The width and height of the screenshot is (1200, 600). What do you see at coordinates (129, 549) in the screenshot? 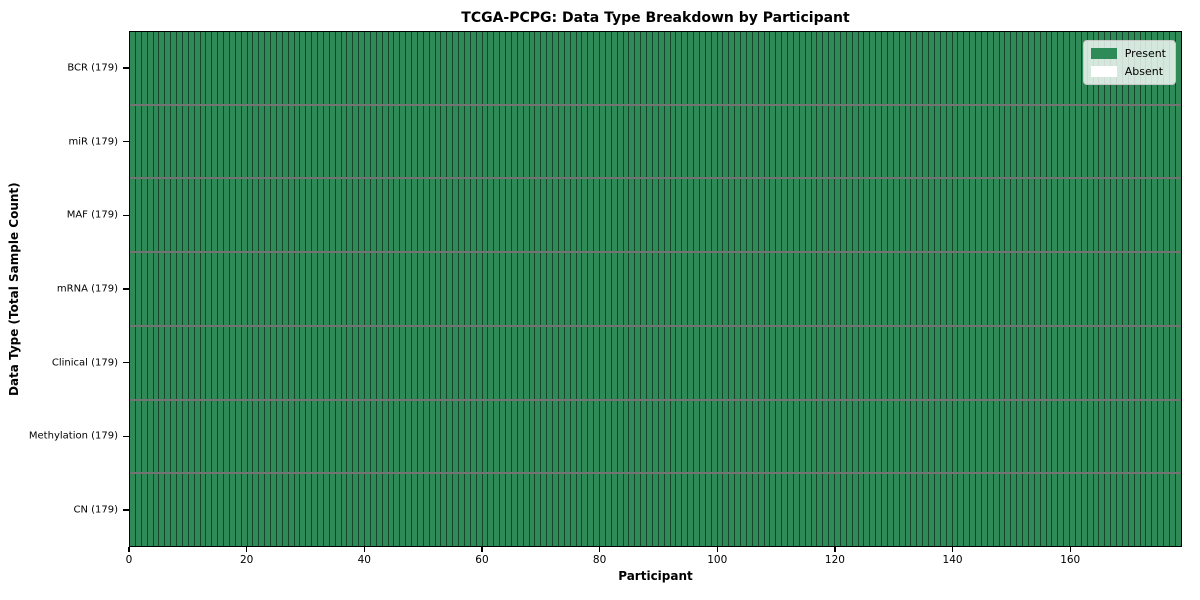
I see `x-tick-mark` at bounding box center [129, 549].